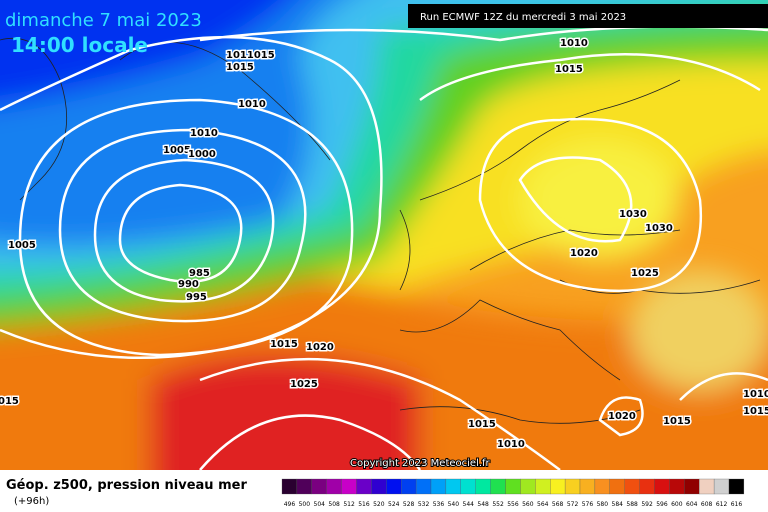  Describe the element at coordinates (320, 504) in the screenshot. I see `scale-label: 504` at that location.